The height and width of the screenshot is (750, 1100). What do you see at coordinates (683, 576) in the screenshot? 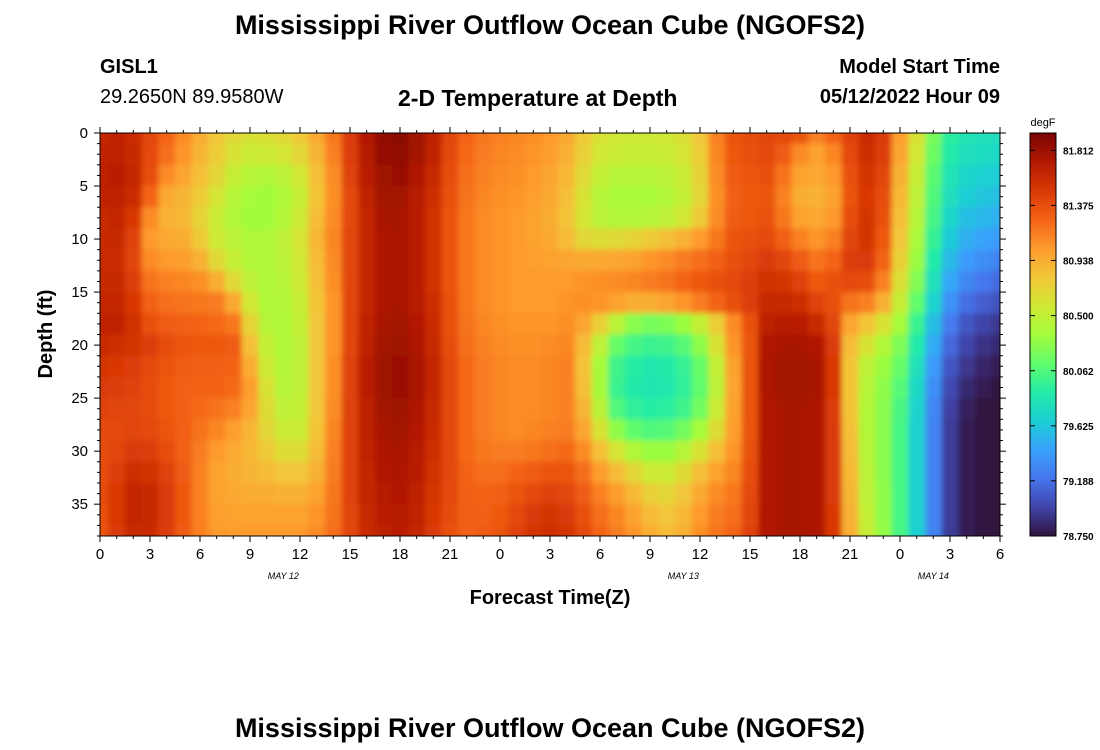
I see `x-day-label: MAY 13` at bounding box center [683, 576].